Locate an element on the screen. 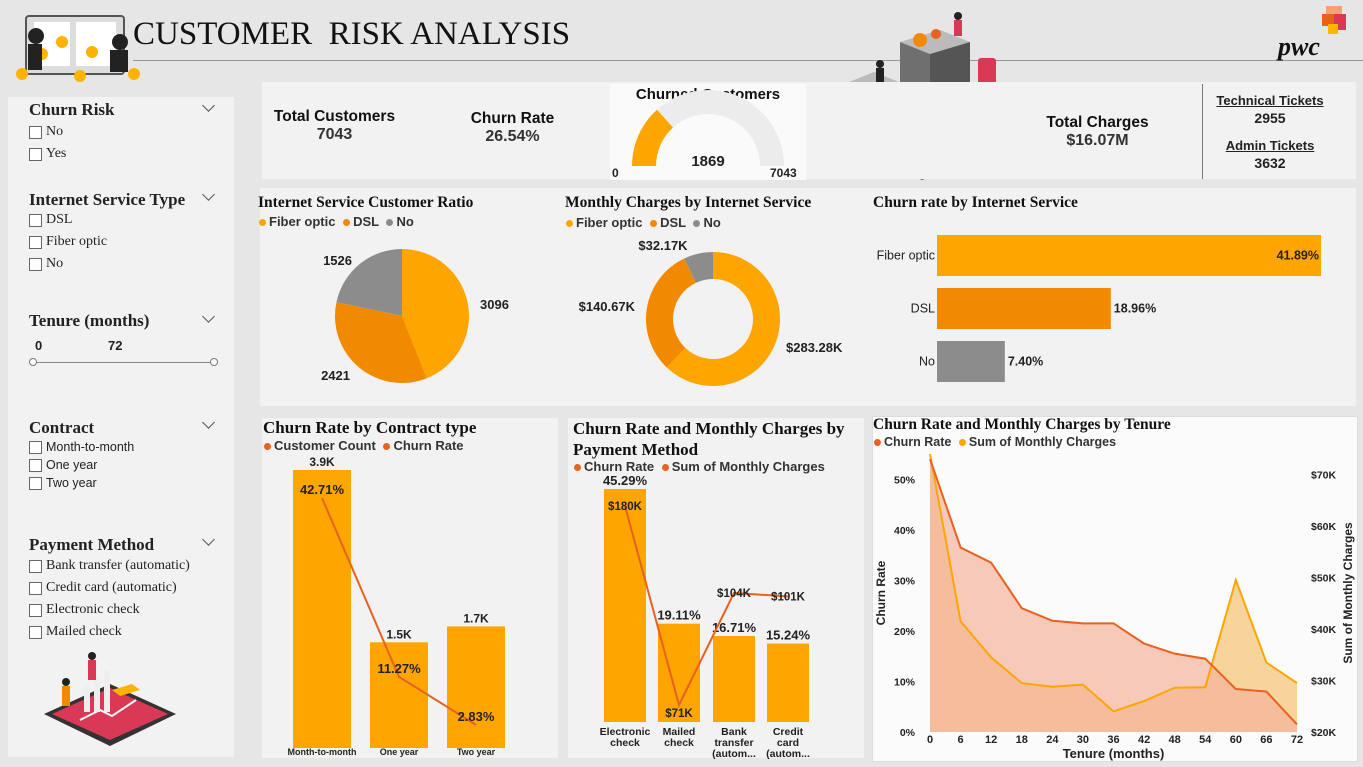 Image resolution: width=1363 pixels, height=767 pixels. gauge-track is located at coordinates (708, 128).